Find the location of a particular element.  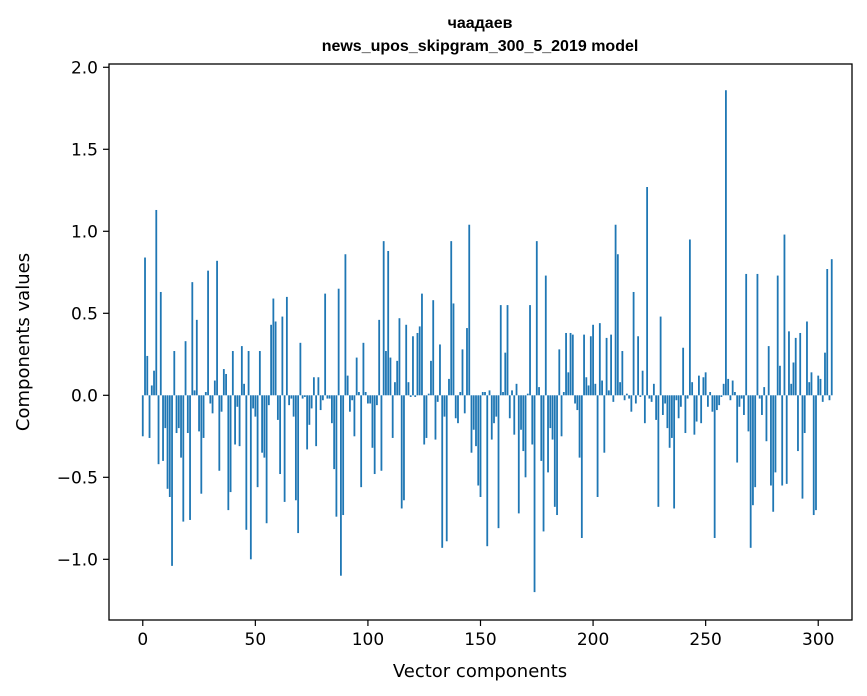

x-axis-ticks: 0 50 100 150 200 250 300 is located at coordinates (485, 635).